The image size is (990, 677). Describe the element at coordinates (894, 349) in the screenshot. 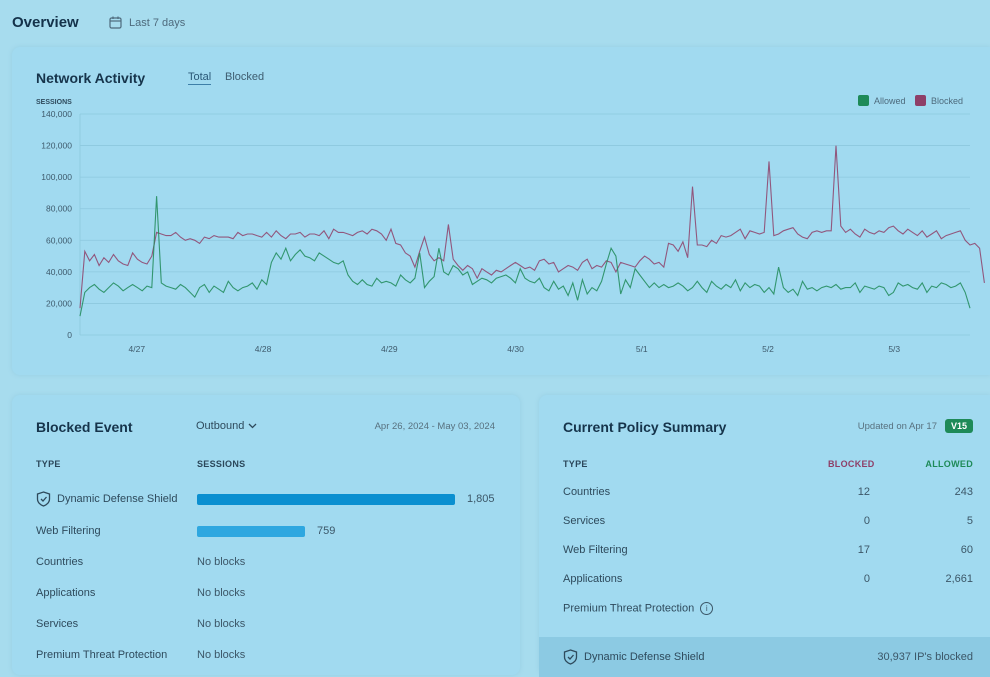

I see `x-tick-label: 5/3` at that location.